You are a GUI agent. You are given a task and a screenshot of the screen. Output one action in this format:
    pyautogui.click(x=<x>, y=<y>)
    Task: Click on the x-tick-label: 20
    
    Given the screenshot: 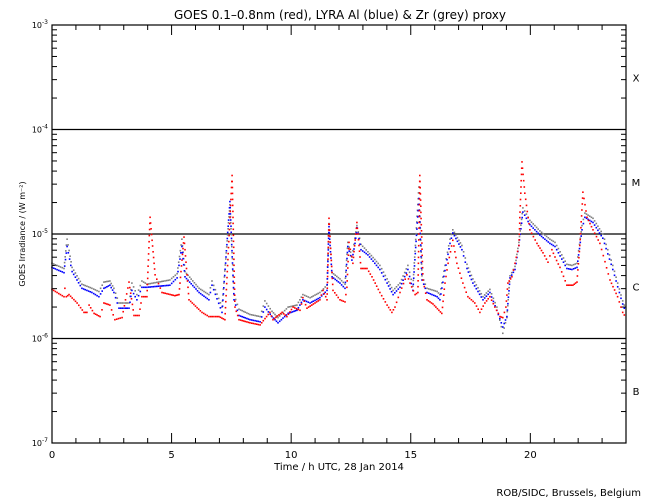 What is the action you would take?
    pyautogui.click(x=530, y=455)
    